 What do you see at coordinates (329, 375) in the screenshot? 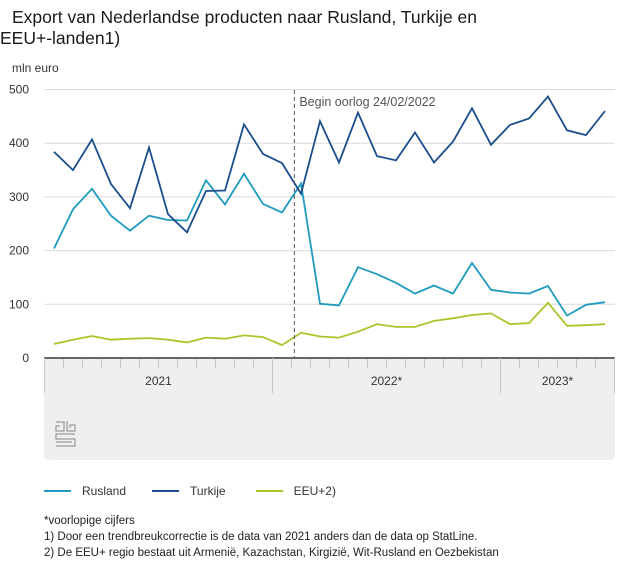
I see `x-axis: 2021 2022* 2023*` at bounding box center [329, 375].